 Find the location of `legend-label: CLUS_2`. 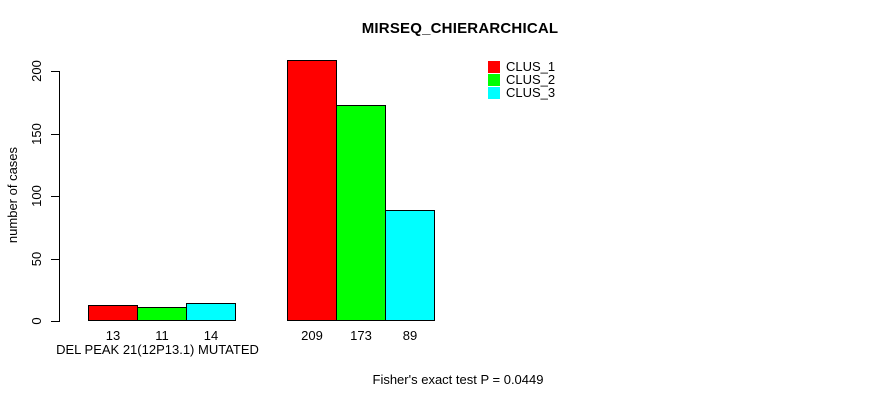

legend-label: CLUS_2 is located at coordinates (531, 79).